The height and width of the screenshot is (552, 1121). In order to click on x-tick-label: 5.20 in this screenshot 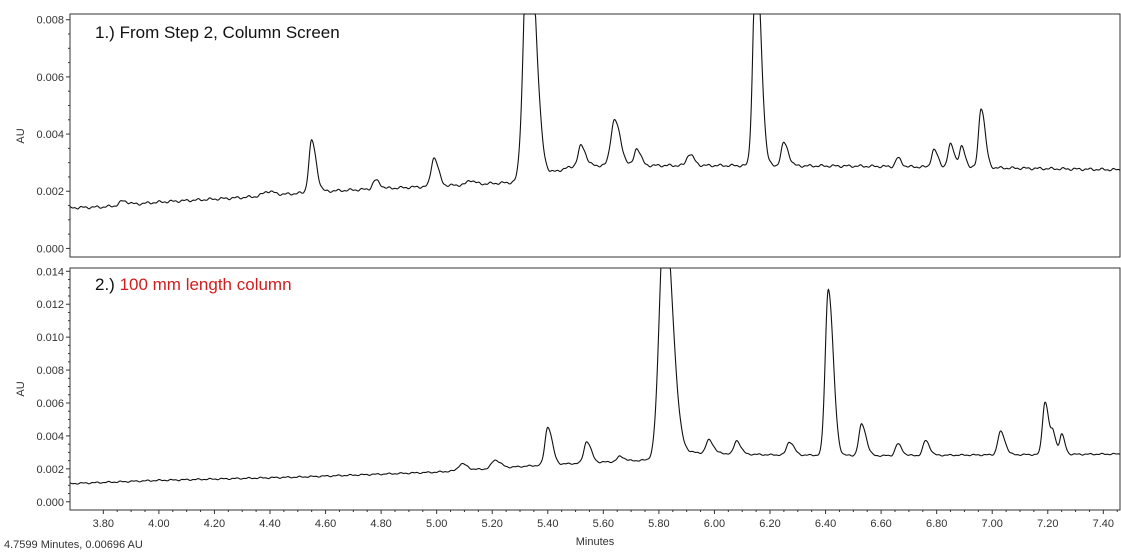, I will do `click(492, 524)`.